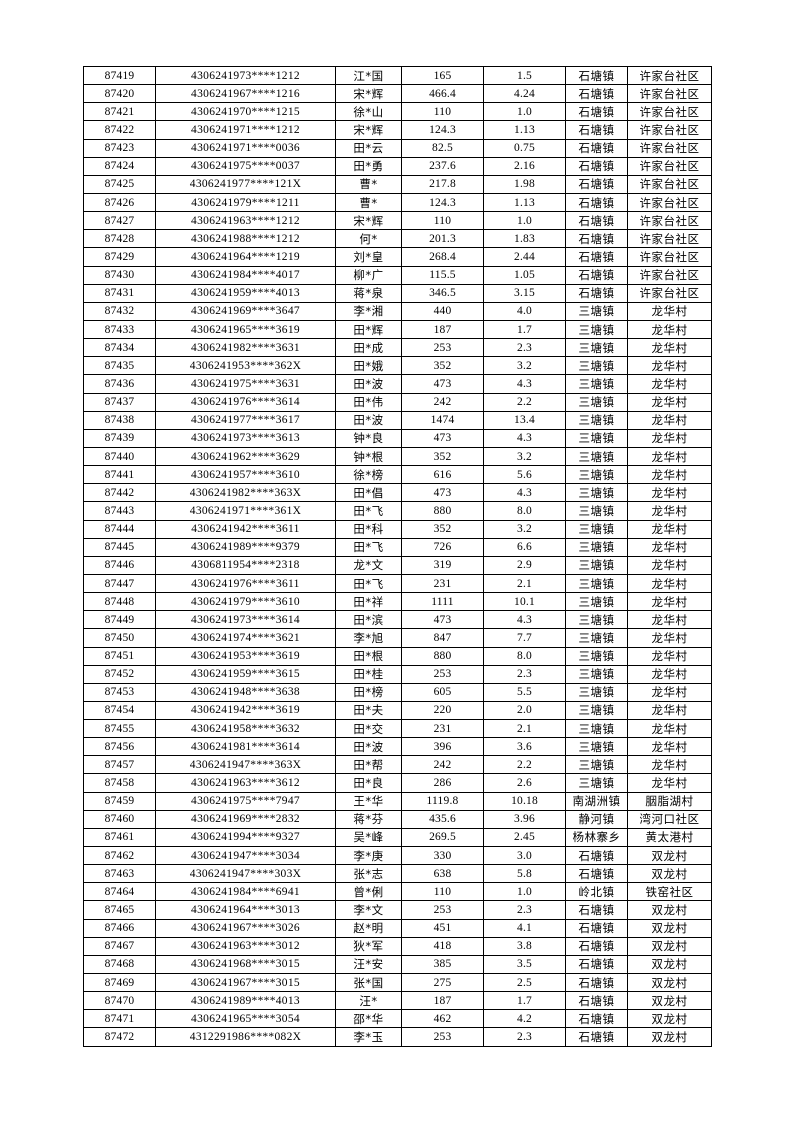 The height and width of the screenshot is (1122, 794). What do you see at coordinates (119, 674) in the screenshot?
I see `cell-sequence: 87452` at bounding box center [119, 674].